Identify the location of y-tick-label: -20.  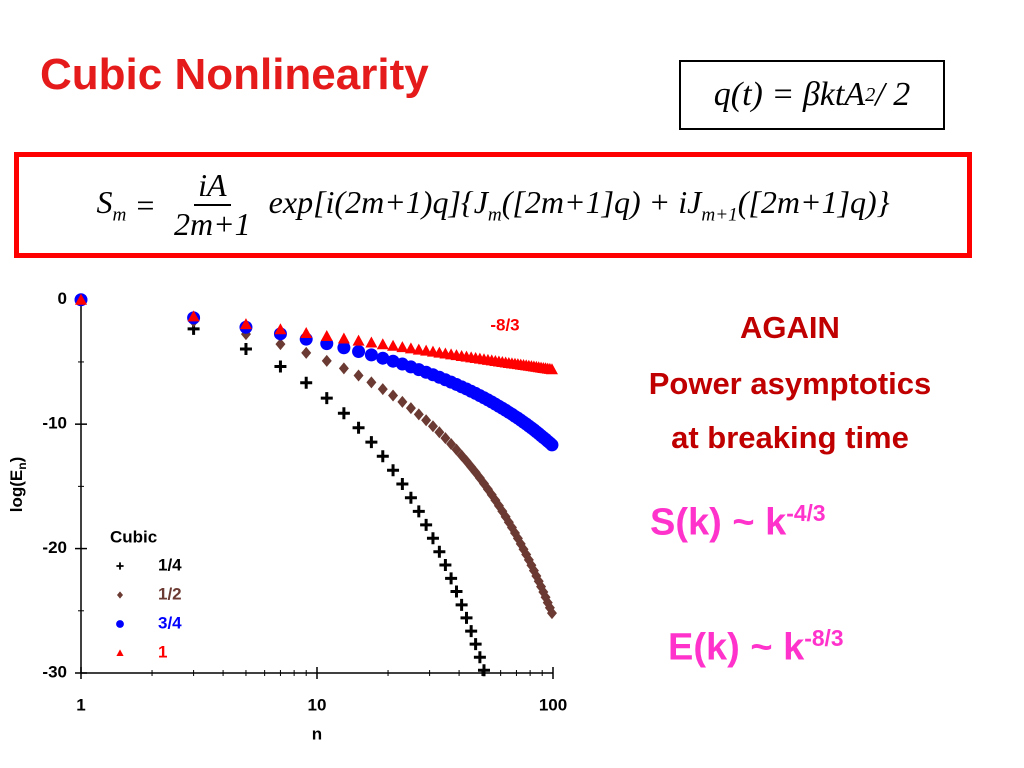
(54, 547).